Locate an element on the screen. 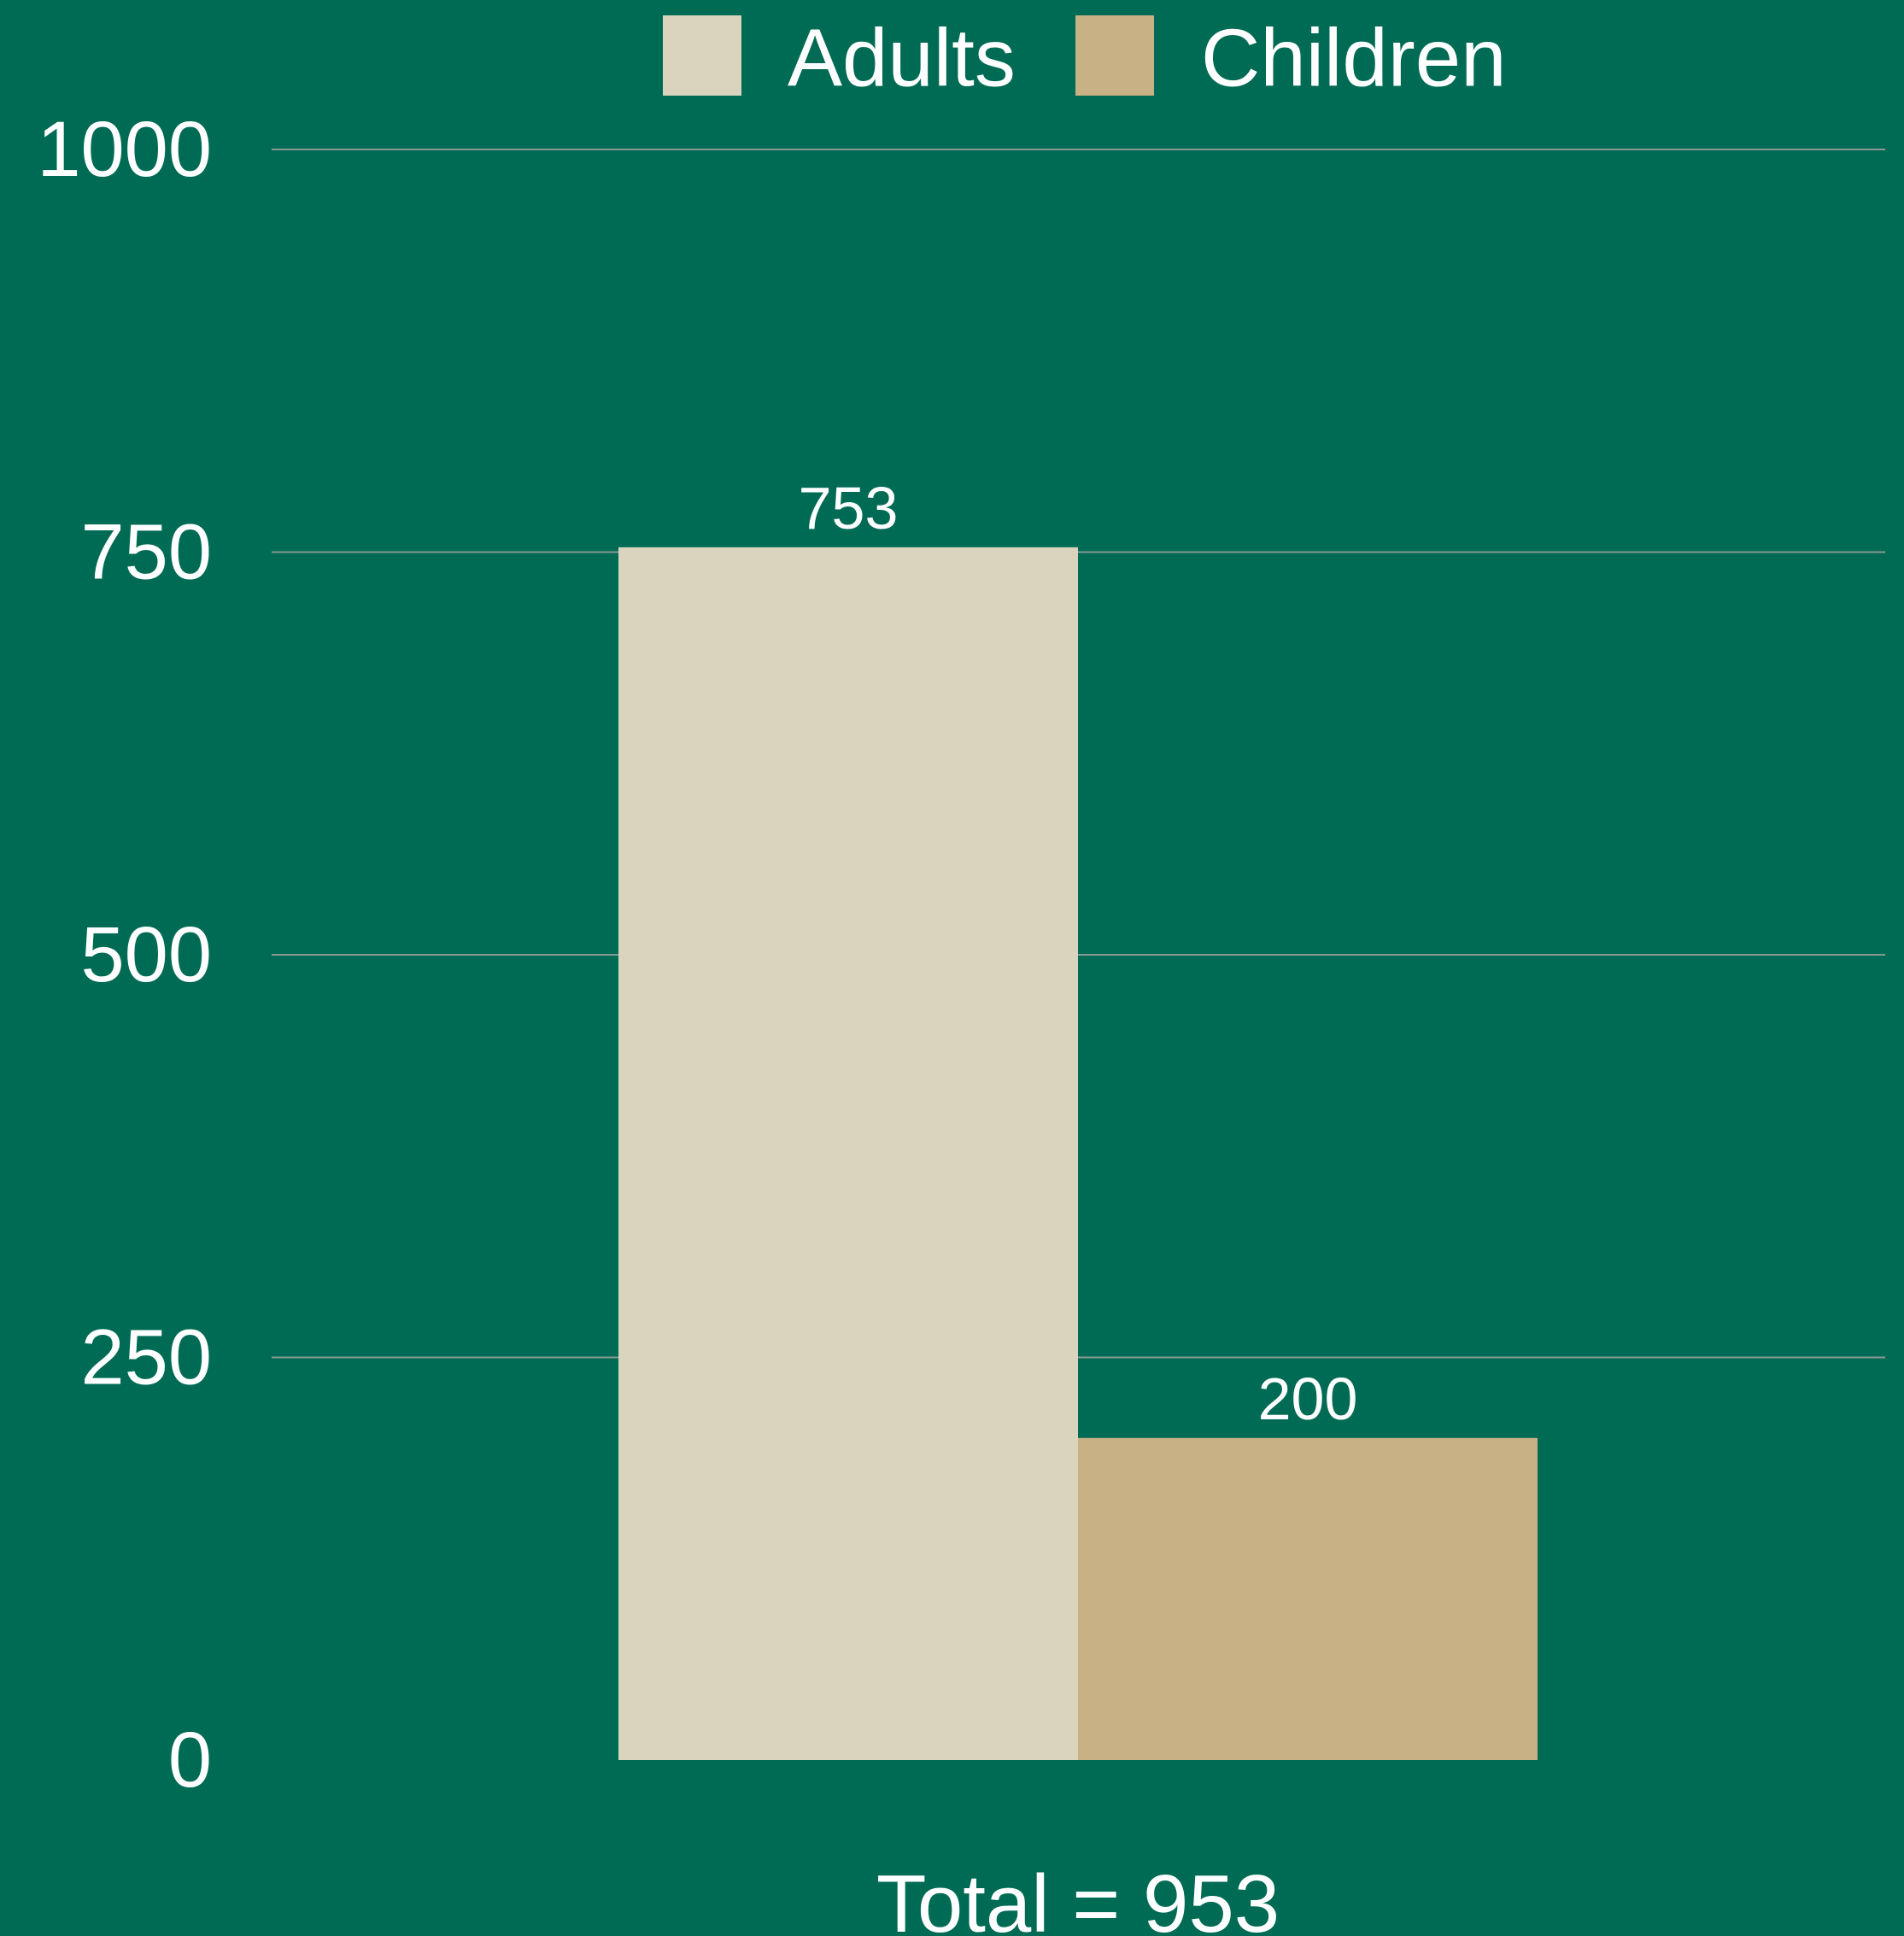 The width and height of the screenshot is (1904, 1936). y-tick-label-250: 250 is located at coordinates (147, 1357).